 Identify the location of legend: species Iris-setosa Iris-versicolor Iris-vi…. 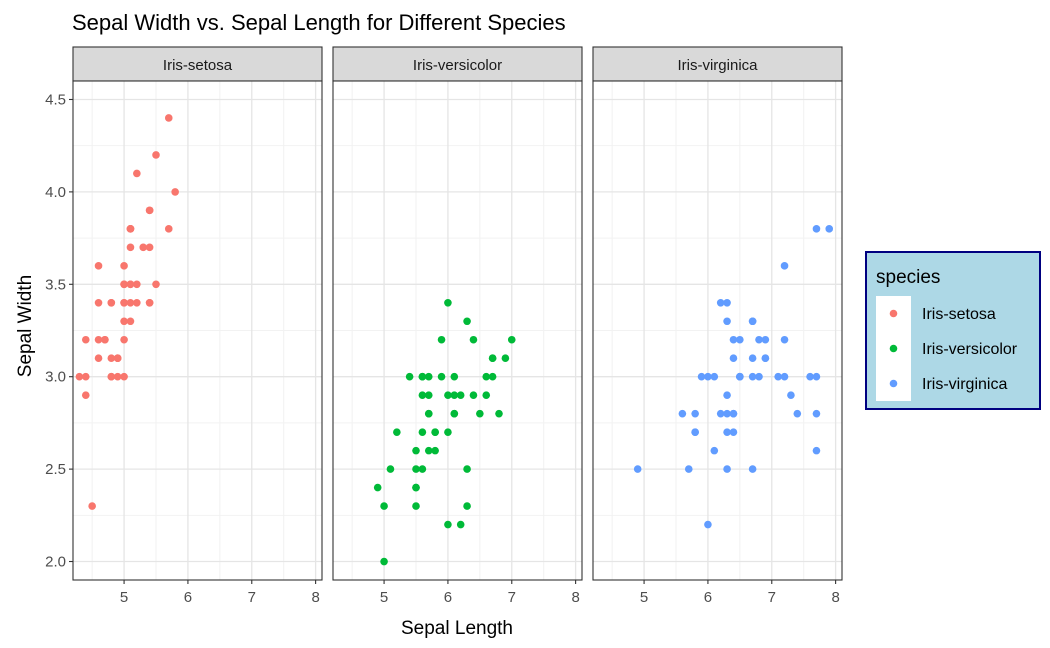
(953, 330).